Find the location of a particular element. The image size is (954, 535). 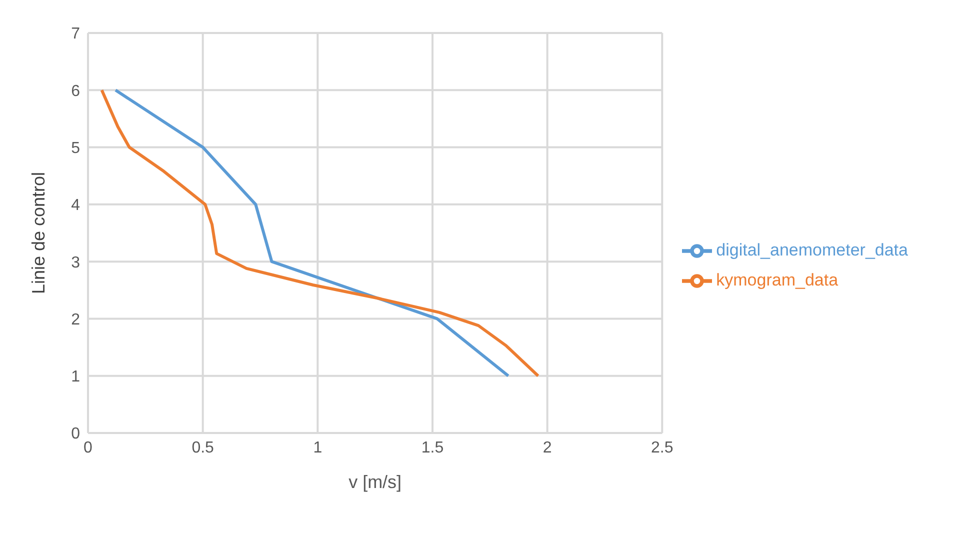

x-tick-label: 2 is located at coordinates (547, 447).